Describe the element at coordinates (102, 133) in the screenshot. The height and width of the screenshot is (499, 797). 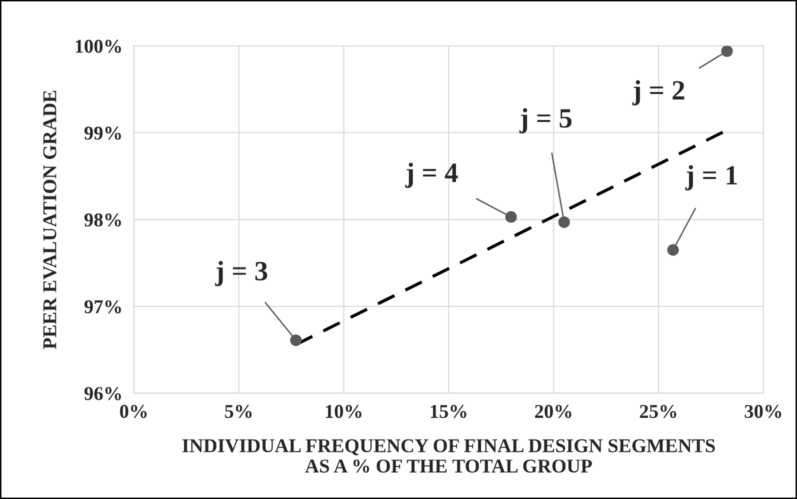
I see `y-tick-label: 99%` at that location.